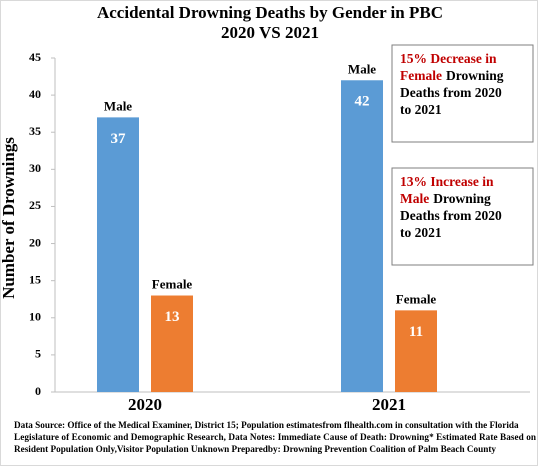 This screenshot has height=467, width=539. What do you see at coordinates (35, 168) in the screenshot?
I see `y-tick-label: 30` at bounding box center [35, 168].